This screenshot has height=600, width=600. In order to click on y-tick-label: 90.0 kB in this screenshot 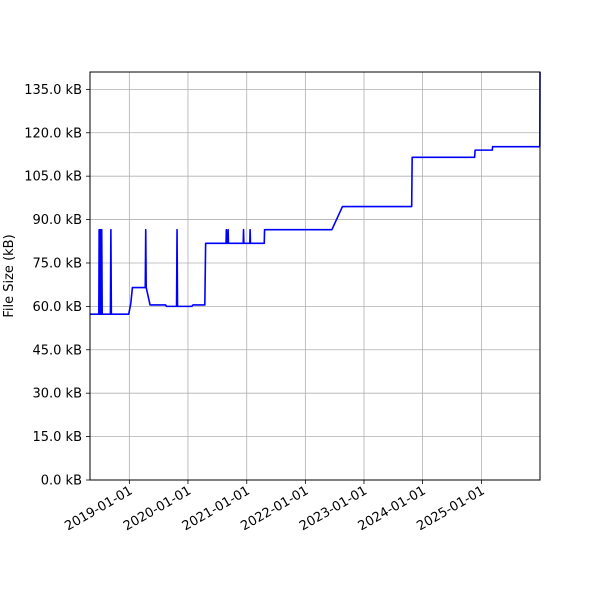, I will do `click(57, 220)`.